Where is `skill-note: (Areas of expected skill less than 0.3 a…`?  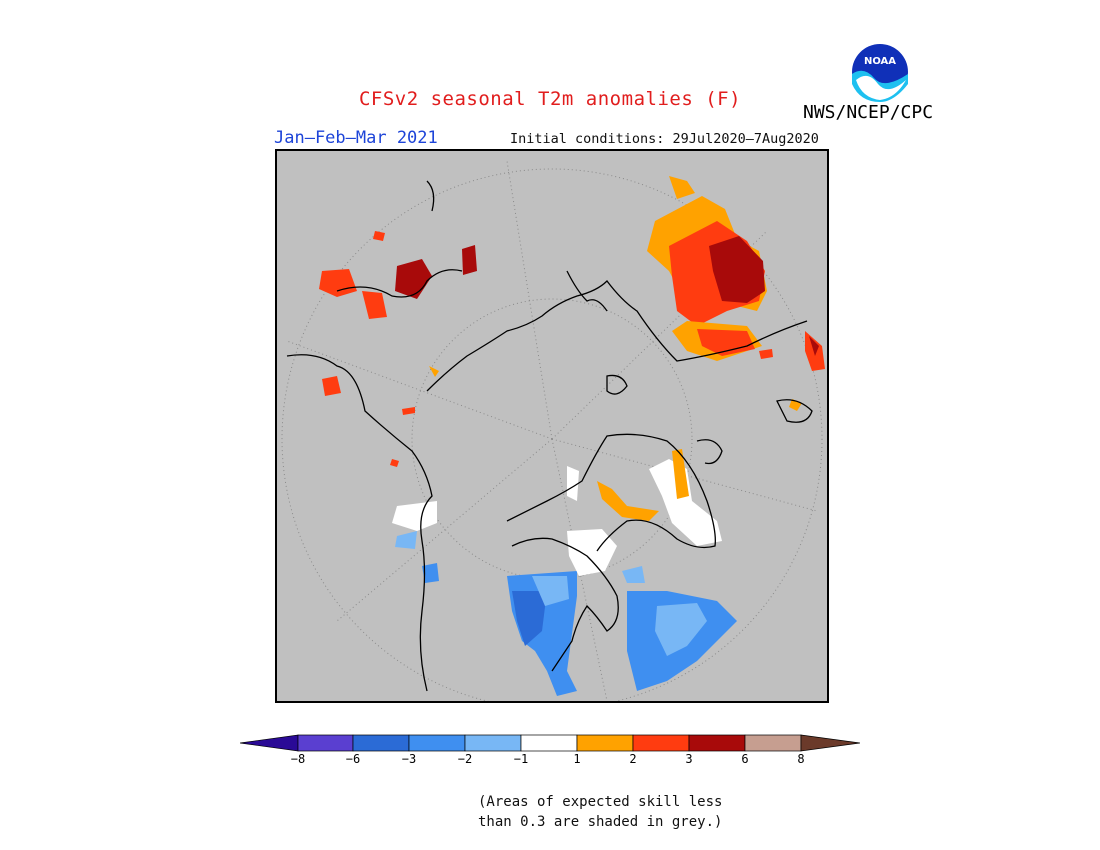 skill-note: (Areas of expected skill less than 0.3 a… is located at coordinates (600, 812).